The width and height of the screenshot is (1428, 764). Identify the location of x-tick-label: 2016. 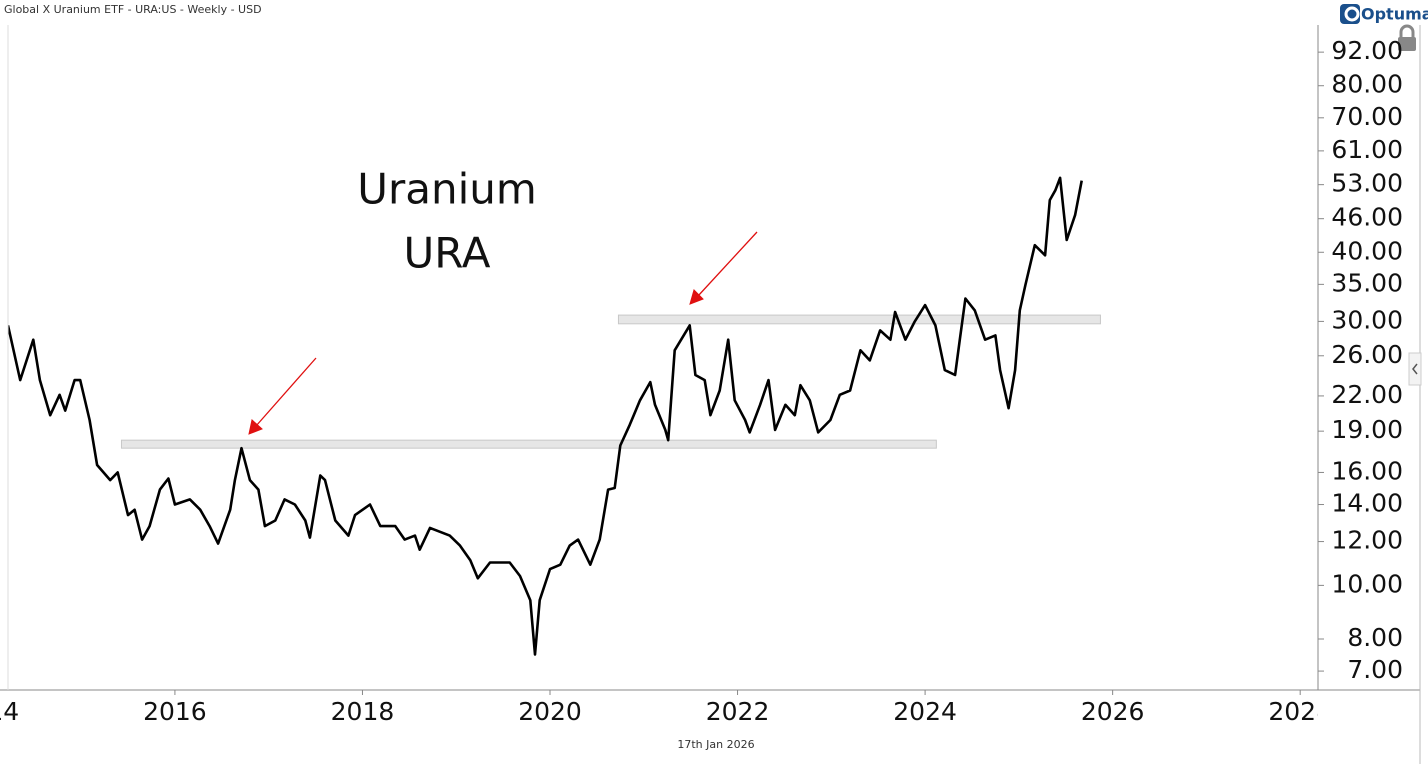
(175, 711).